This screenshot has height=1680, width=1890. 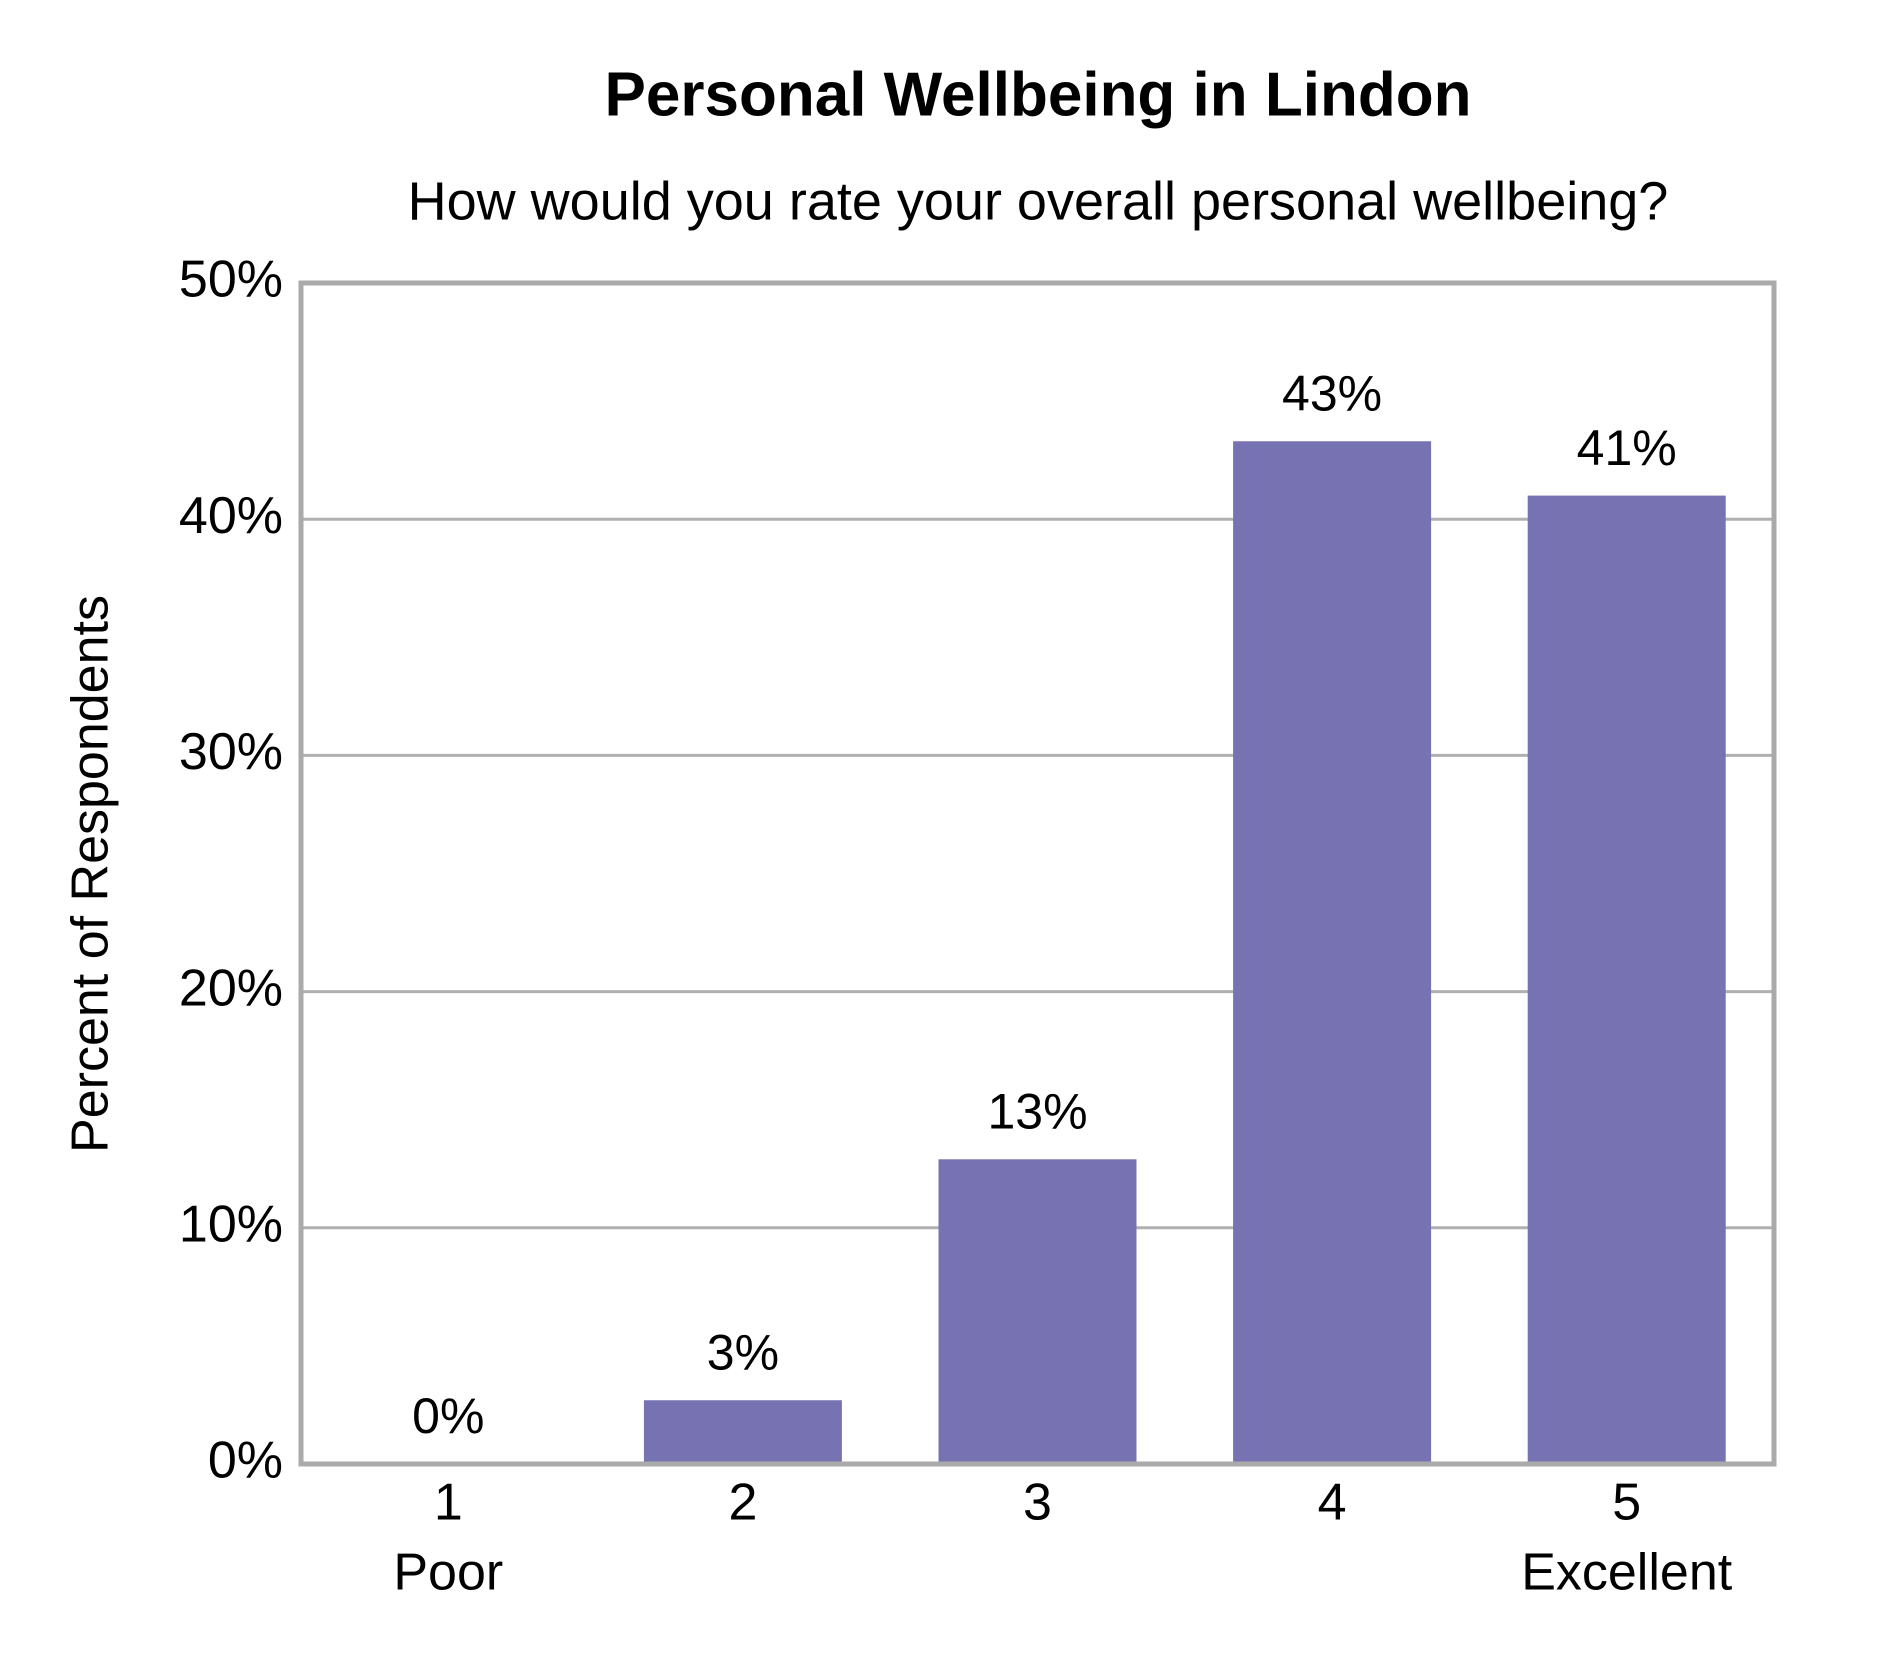 I want to click on data-label: 43%, so click(x=1332, y=393).